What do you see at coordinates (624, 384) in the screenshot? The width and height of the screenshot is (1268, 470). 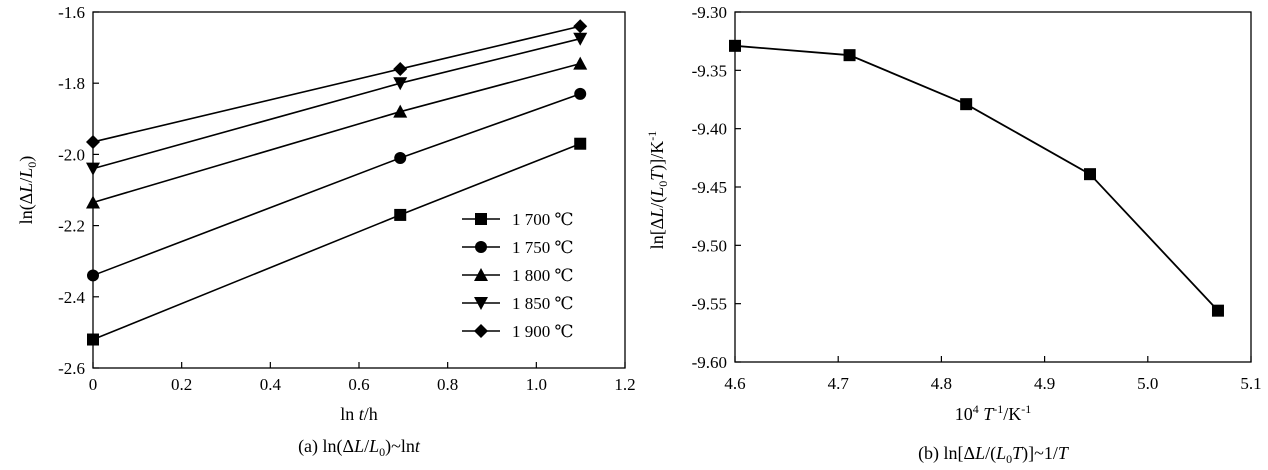 I see `chart-a-x-tick-label: 1.2` at bounding box center [624, 384].